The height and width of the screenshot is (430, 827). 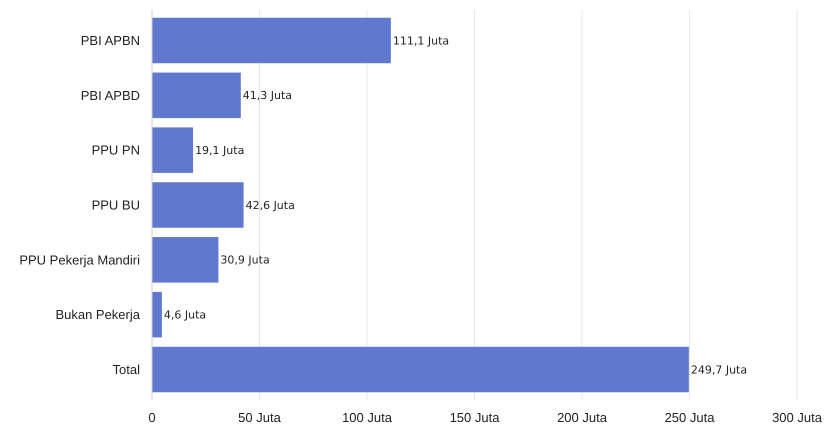 I want to click on x-tick-label: 150 Juta, so click(x=475, y=417).